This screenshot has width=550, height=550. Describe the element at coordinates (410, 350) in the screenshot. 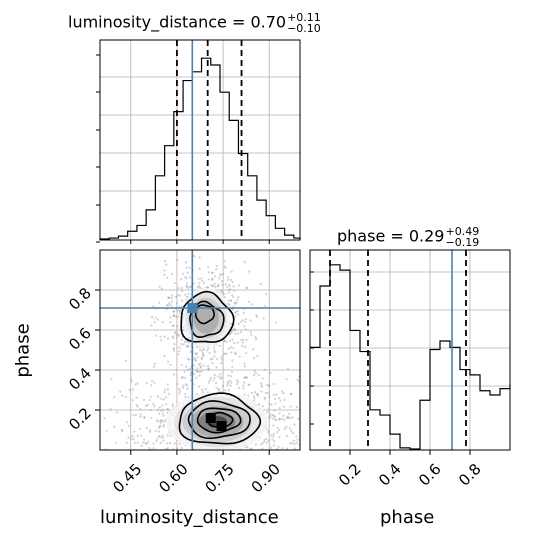

I see `phase-hist-frame` at that location.